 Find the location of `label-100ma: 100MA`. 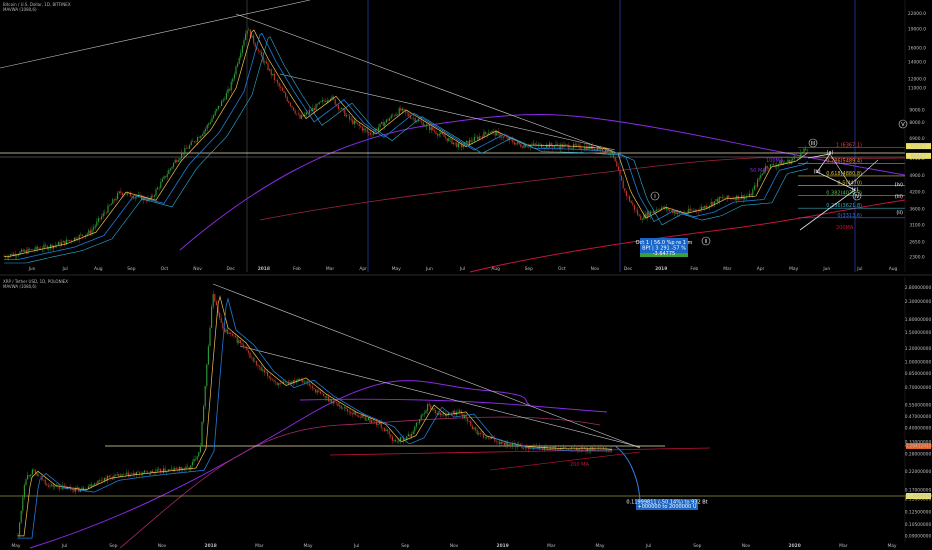

label-100ma: 100MA is located at coordinates (775, 161).